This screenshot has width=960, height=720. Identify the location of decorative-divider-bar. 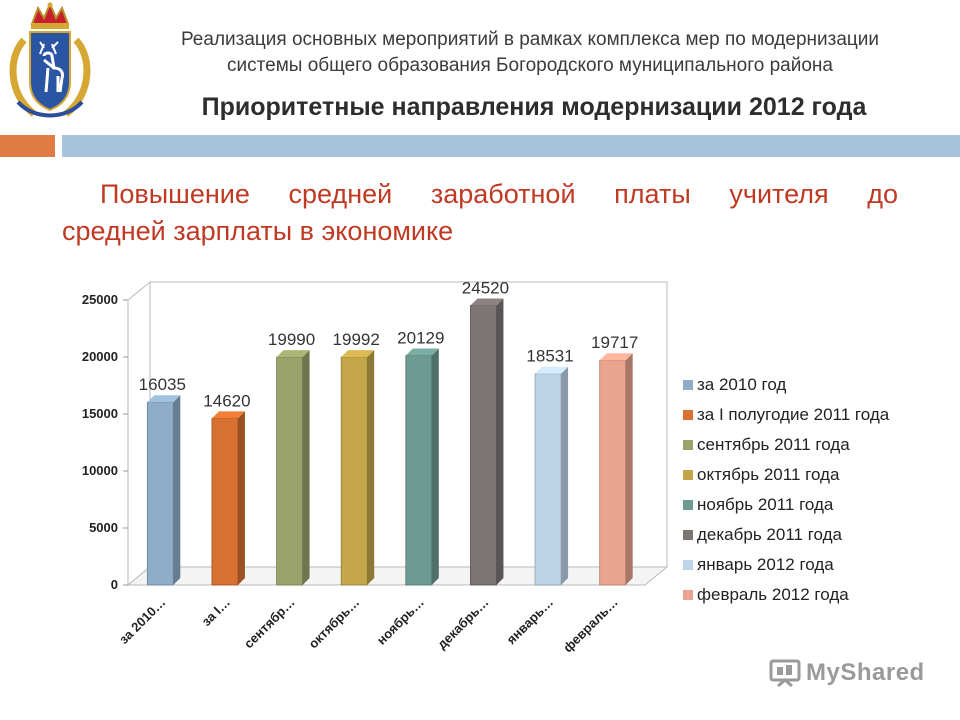
(511, 146).